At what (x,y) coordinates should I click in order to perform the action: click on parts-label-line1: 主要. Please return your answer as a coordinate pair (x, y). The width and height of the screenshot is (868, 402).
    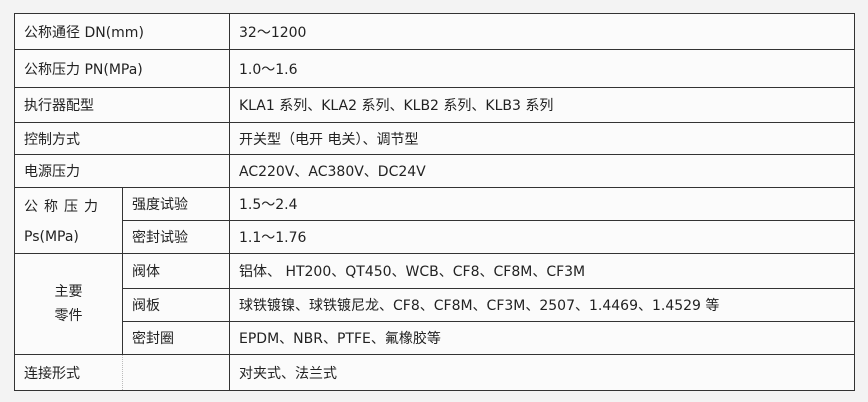
    Looking at the image, I should click on (68, 292).